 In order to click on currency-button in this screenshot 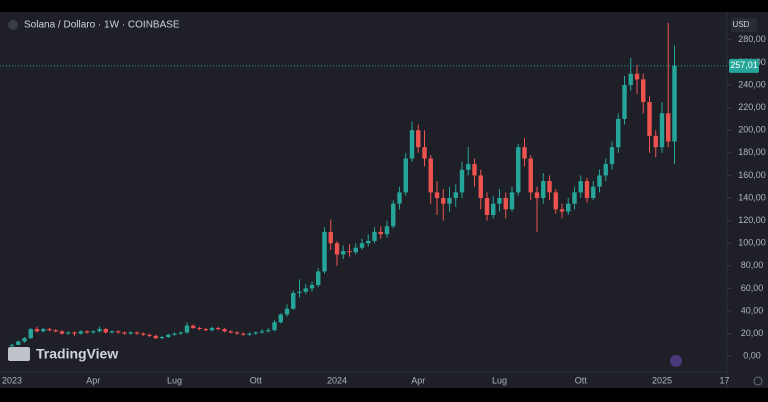, I will do `click(744, 25)`.